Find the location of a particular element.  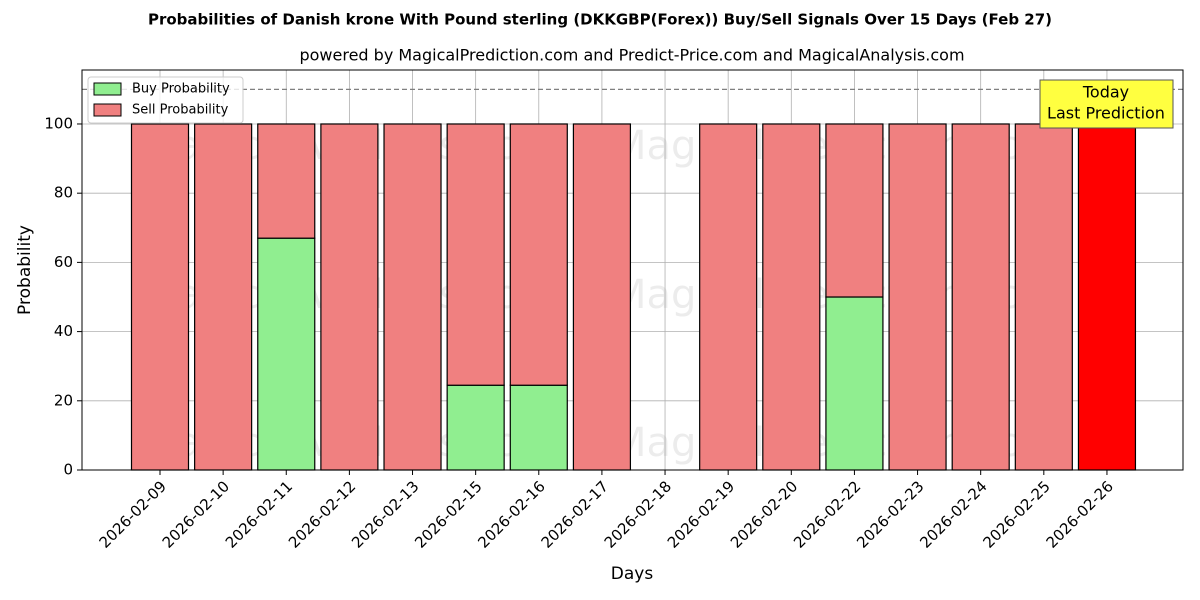

annotation-box is located at coordinates (1106, 104).